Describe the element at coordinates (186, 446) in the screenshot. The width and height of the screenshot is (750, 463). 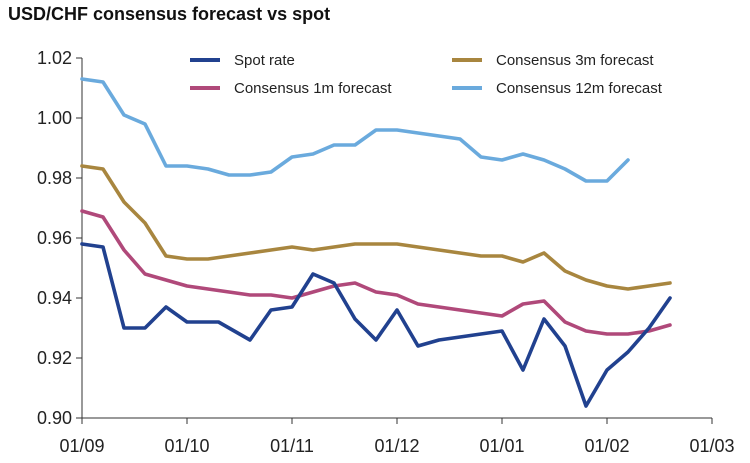
I see `x-tick-label: 01/10` at that location.